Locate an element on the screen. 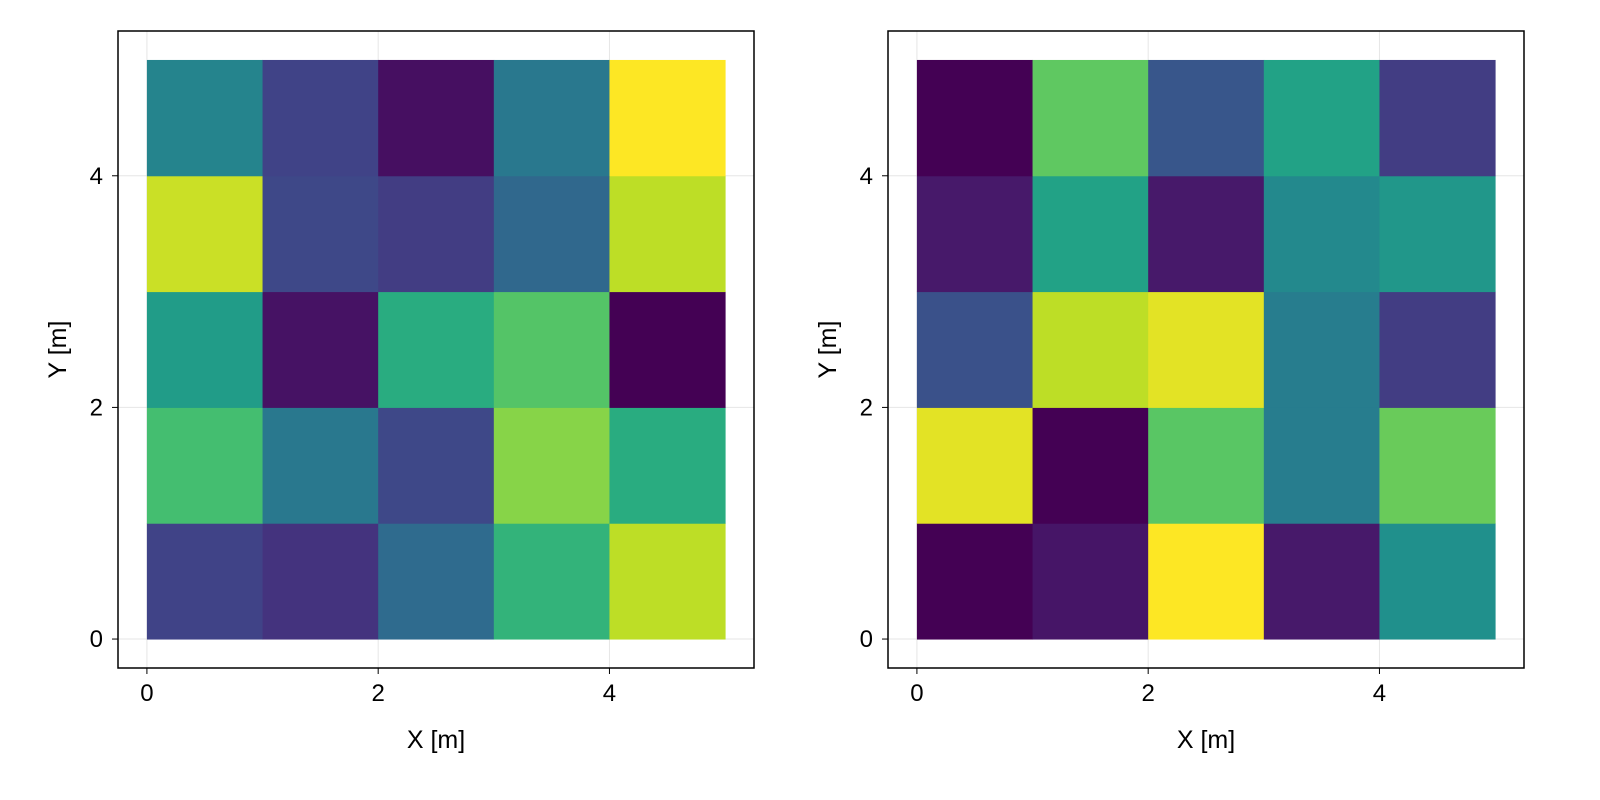  panel2-x-tick-label: 2 is located at coordinates (1148, 693).